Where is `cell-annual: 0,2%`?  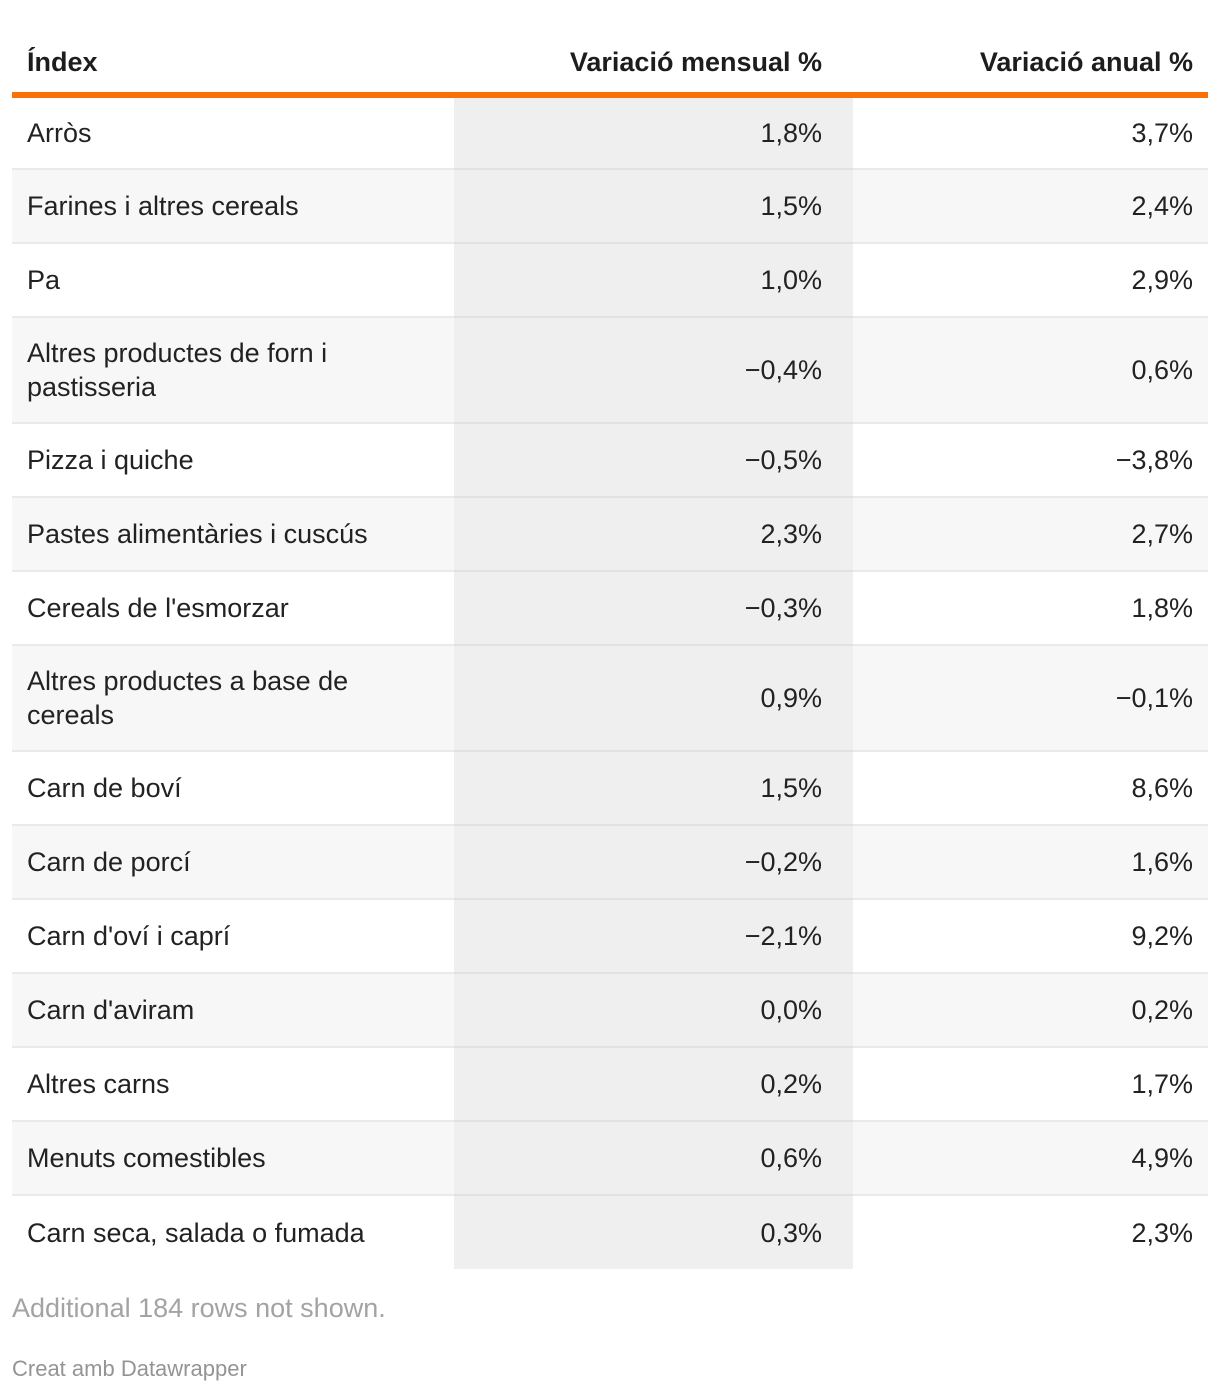
cell-annual: 0,2% is located at coordinates (1030, 1009).